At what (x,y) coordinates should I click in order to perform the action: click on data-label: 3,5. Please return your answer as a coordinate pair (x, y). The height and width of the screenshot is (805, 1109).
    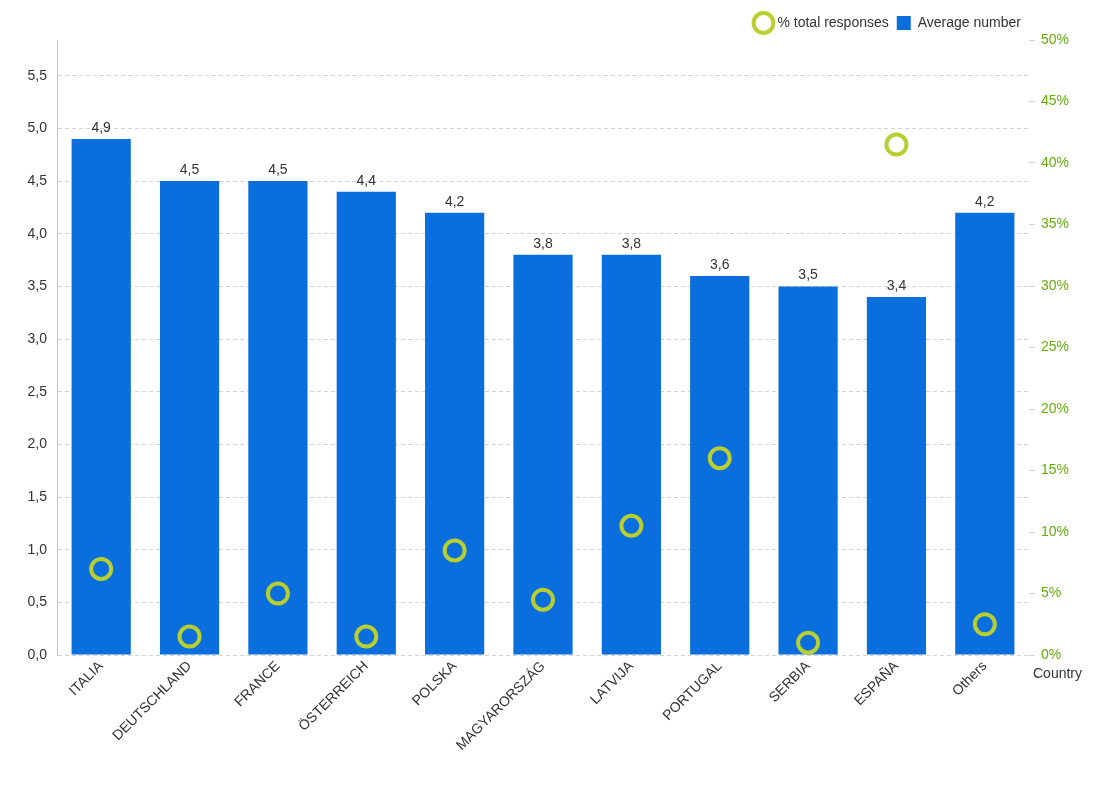
    Looking at the image, I should click on (808, 274).